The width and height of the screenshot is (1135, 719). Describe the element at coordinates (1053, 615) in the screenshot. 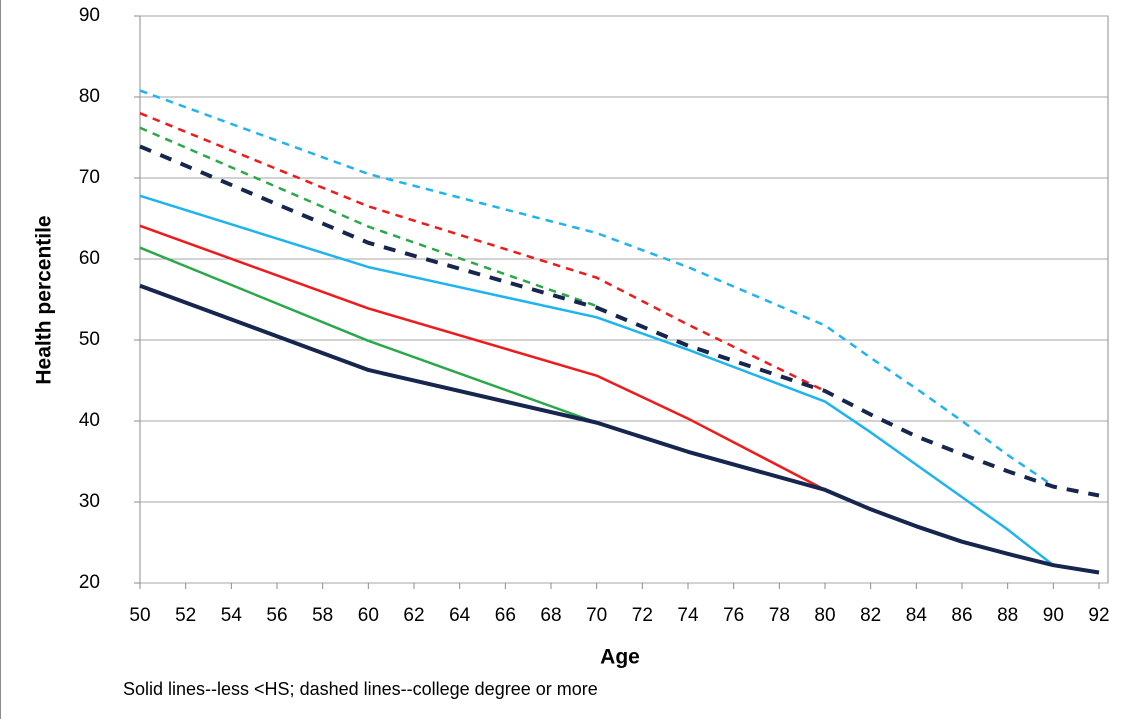

I see `x-tick-label: 90` at that location.